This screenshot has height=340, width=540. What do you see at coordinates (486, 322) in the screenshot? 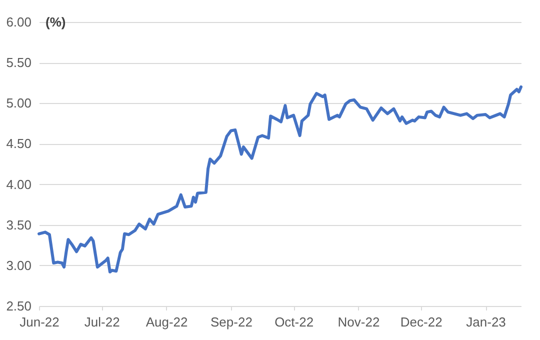
I see `x-tick-label: Jan-23` at bounding box center [486, 322].